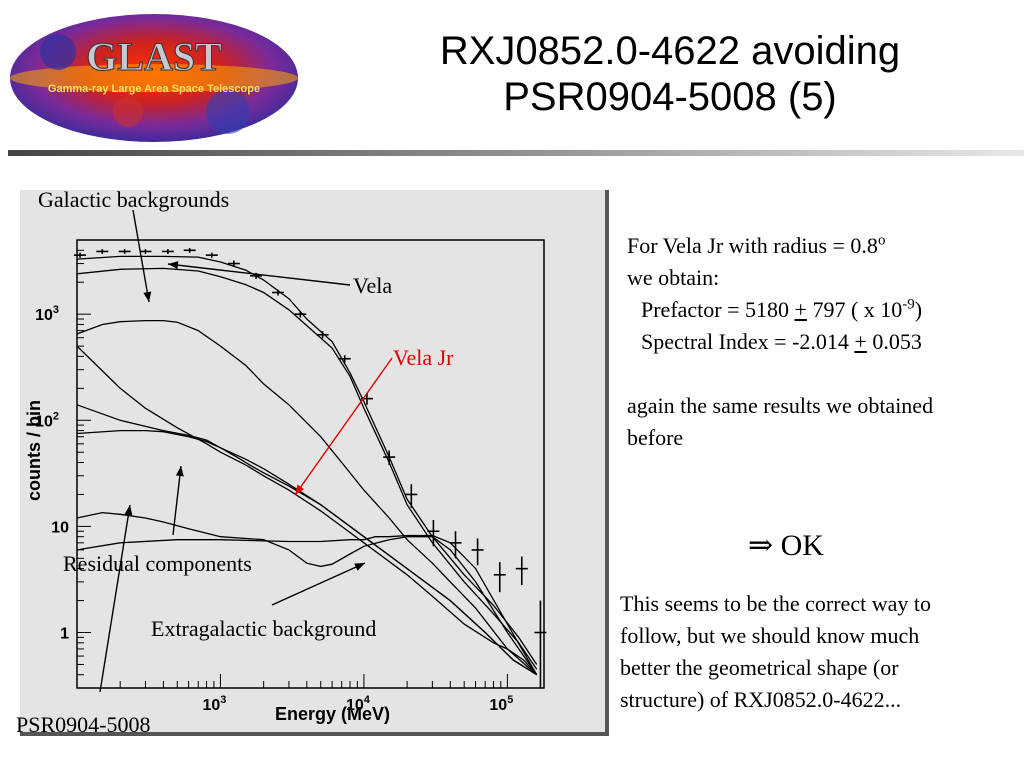 The width and height of the screenshot is (1024, 768). Describe the element at coordinates (332, 714) in the screenshot. I see `x-axis-title: Energy (MeV)` at that location.